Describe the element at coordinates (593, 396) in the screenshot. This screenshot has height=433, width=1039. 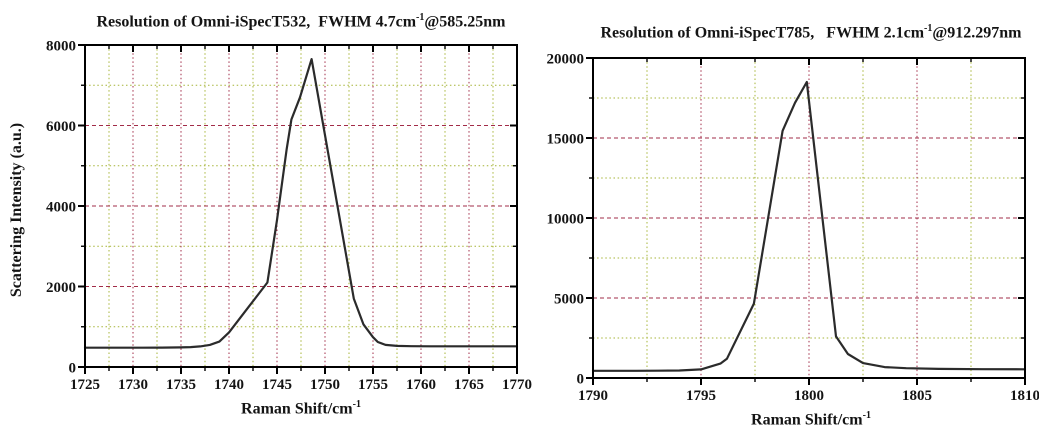
I see `chart2-xtick-1790: 1790` at that location.